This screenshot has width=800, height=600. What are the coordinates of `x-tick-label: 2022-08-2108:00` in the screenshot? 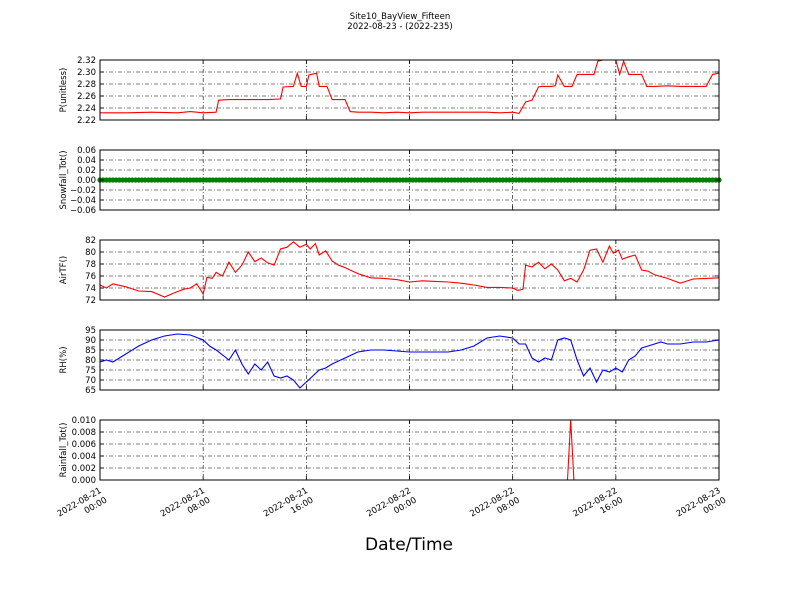 It's located at (185, 507).